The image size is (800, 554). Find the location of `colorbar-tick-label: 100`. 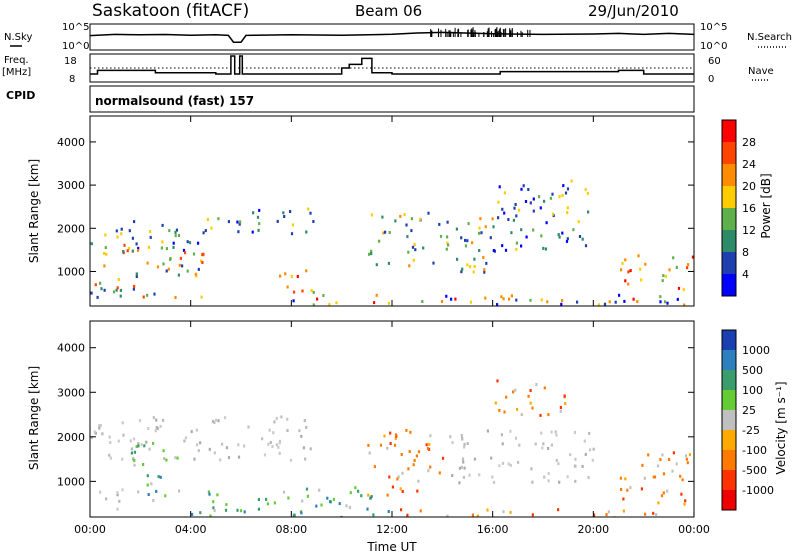

colorbar-tick-label: 100 is located at coordinates (752, 390).